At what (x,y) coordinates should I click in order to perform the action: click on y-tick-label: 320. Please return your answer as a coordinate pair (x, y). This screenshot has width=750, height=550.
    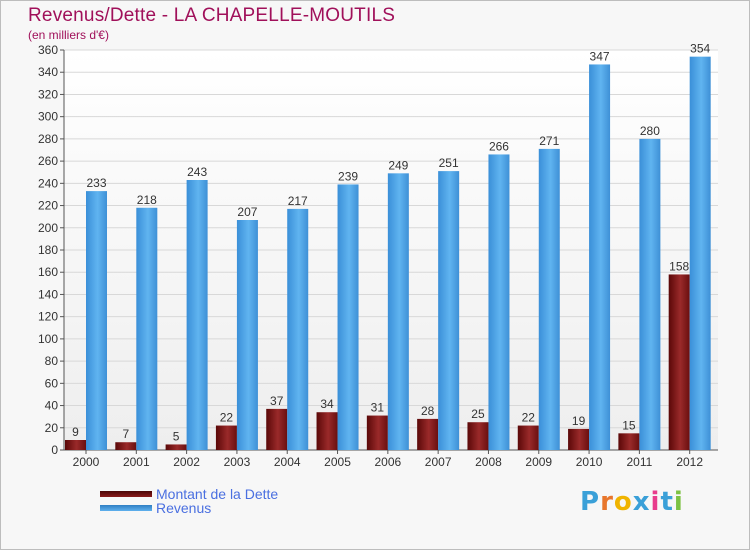
    Looking at the image, I should click on (48, 94).